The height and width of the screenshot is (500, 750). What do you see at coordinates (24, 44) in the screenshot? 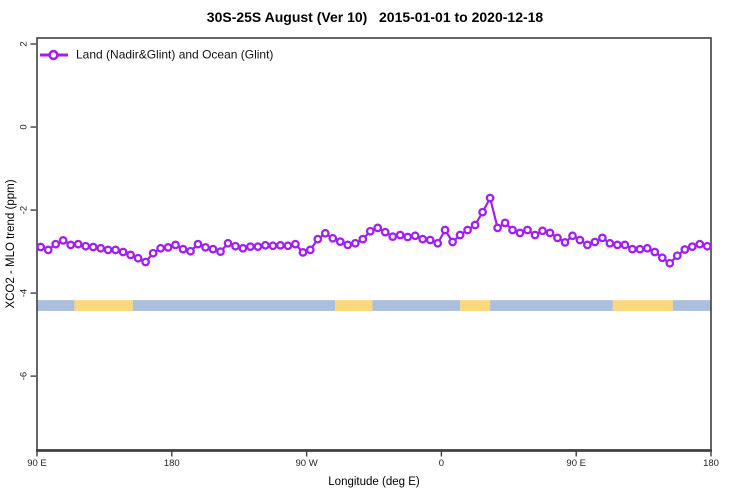
I see `y-tick-label: 2` at bounding box center [24, 44].